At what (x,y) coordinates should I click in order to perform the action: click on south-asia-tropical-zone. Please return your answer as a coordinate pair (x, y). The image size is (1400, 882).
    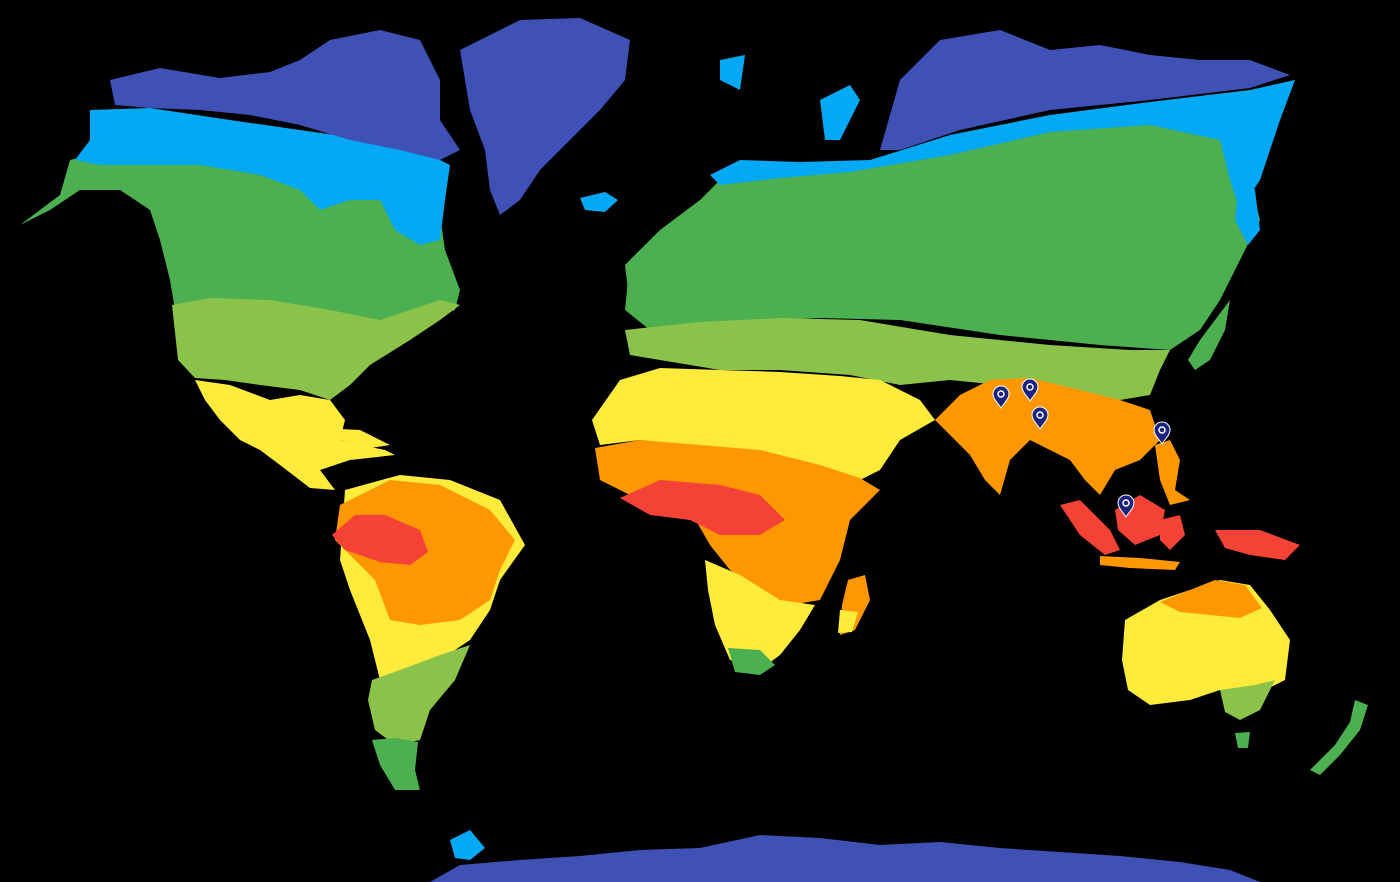
    Looking at the image, I should click on (1047, 436).